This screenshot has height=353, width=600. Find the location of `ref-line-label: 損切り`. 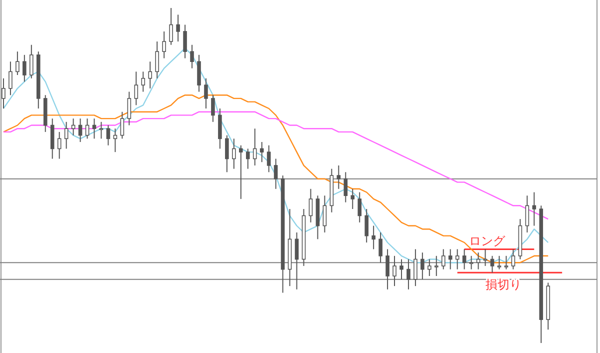

ref-line-label: 損切り is located at coordinates (503, 285).